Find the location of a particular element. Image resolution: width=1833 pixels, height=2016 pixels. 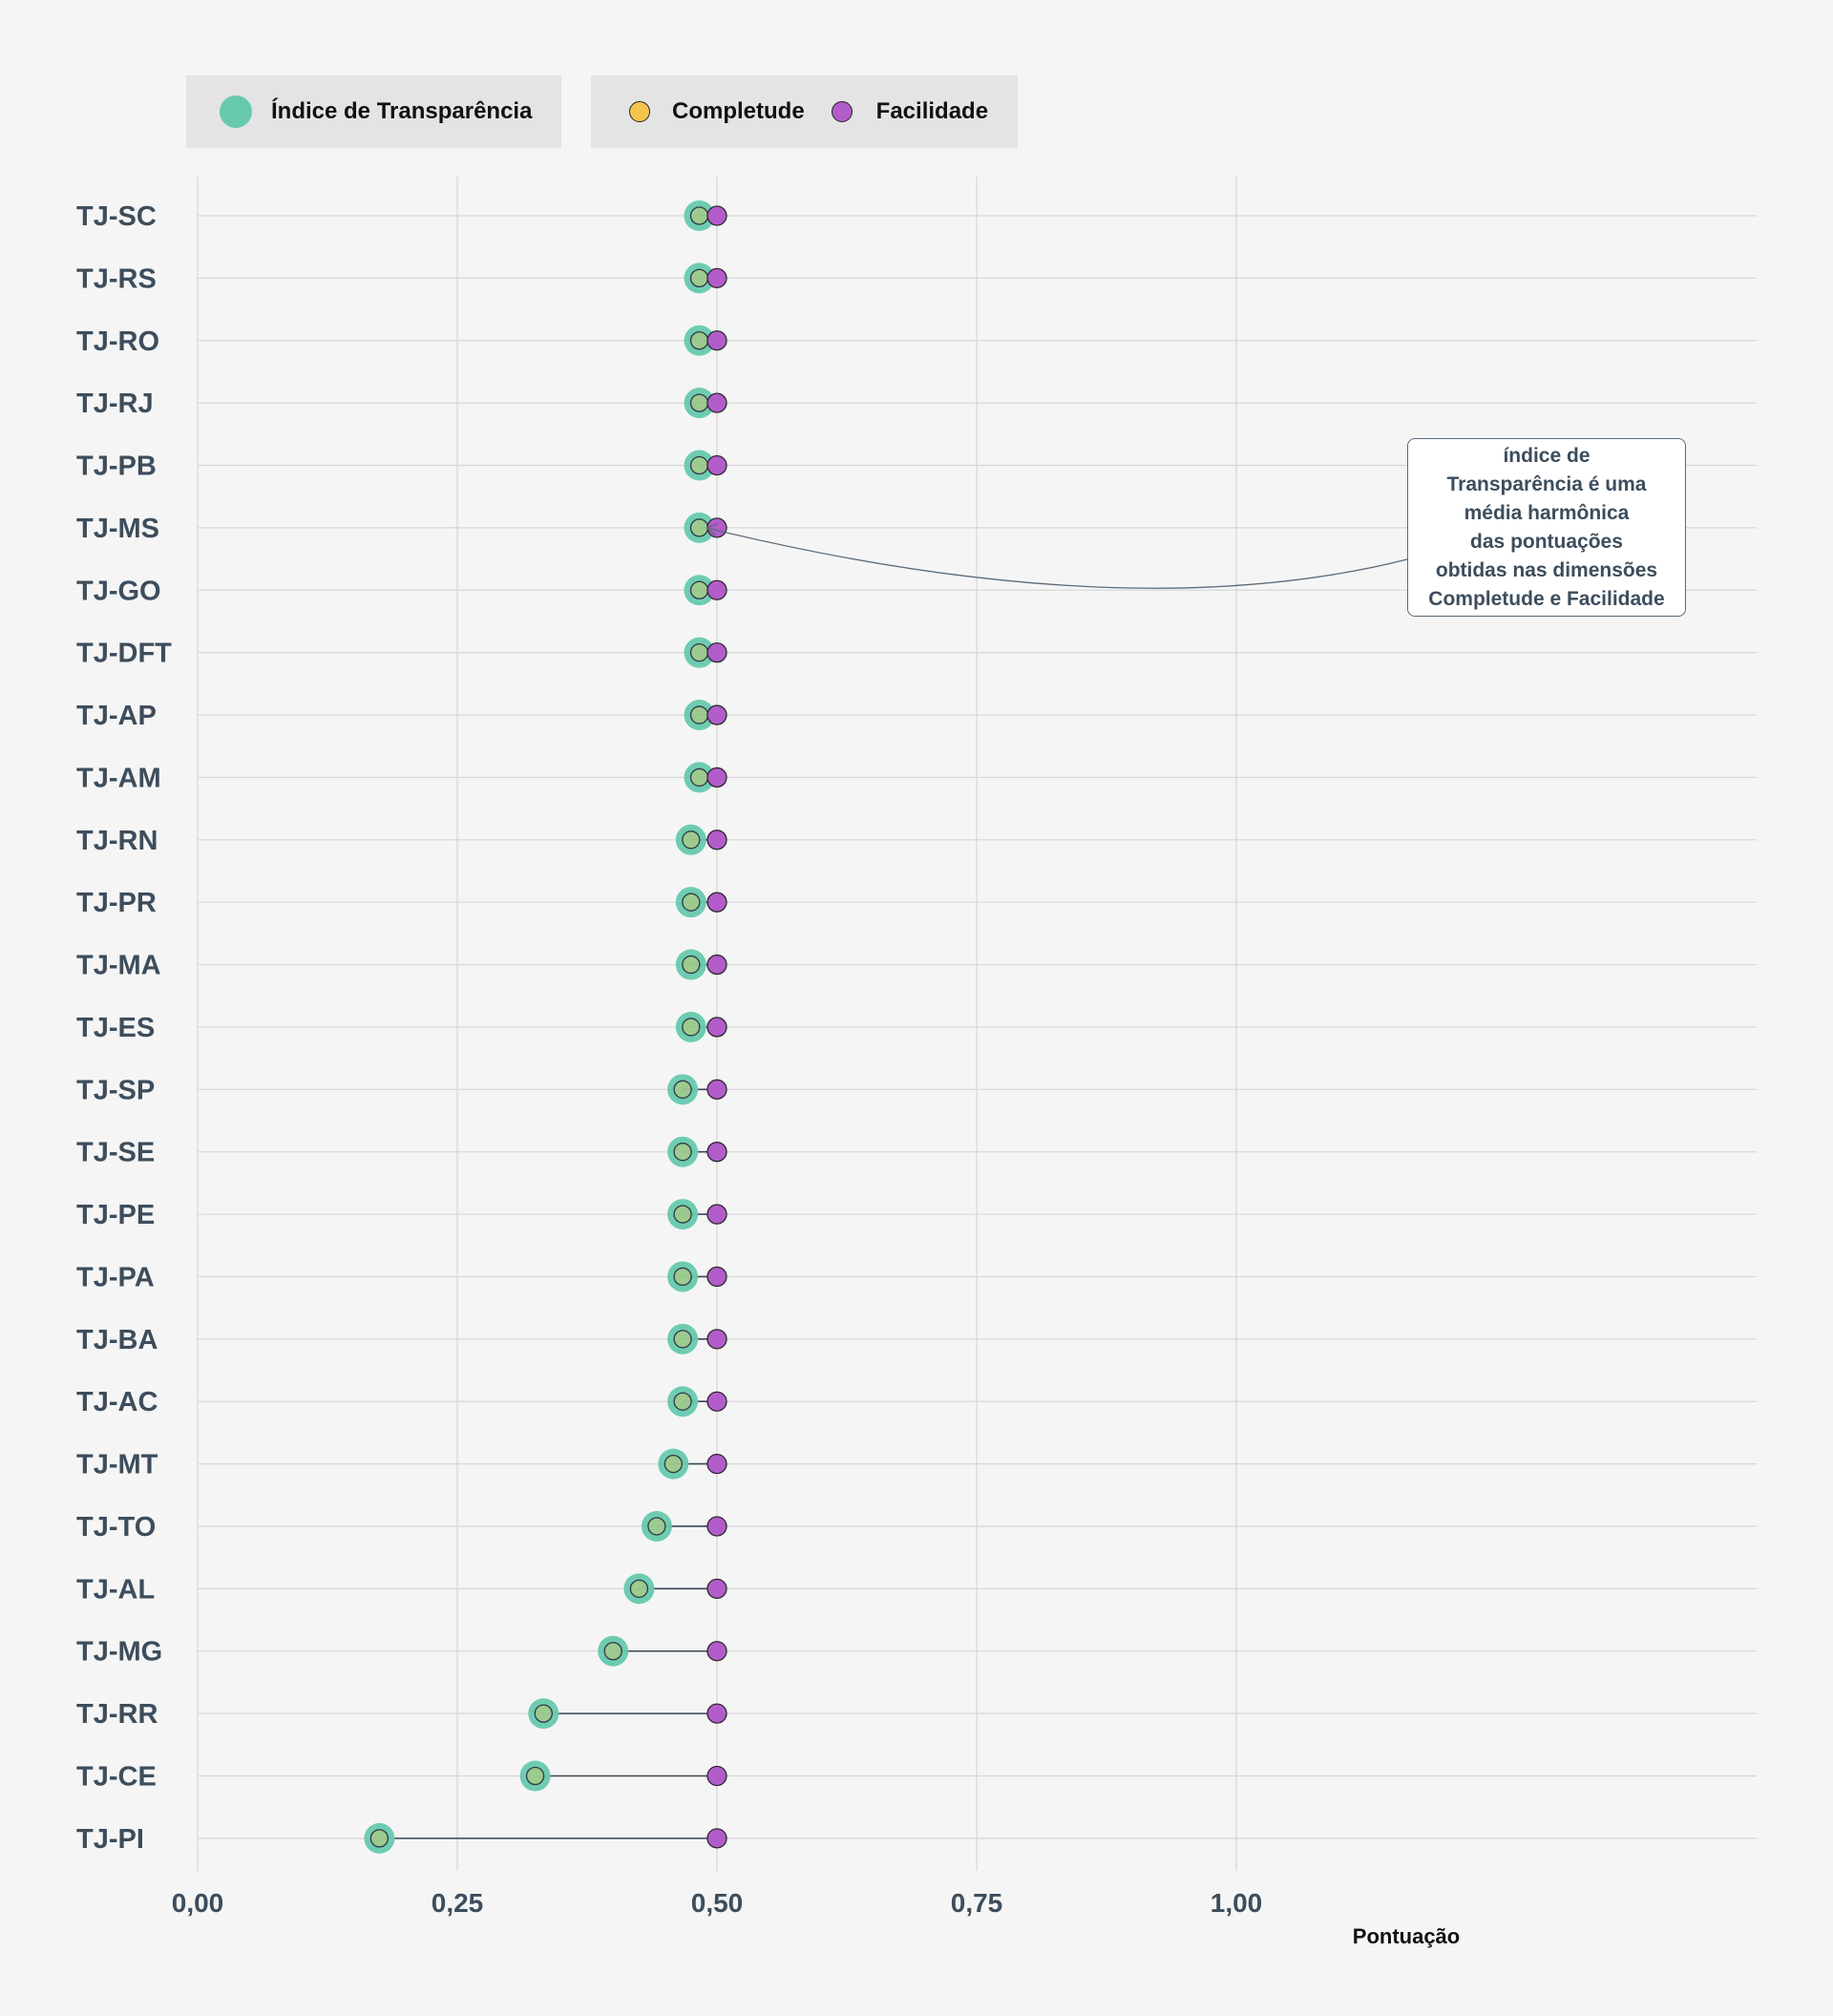

x-tick-label: 1,00 is located at coordinates (1237, 1903).